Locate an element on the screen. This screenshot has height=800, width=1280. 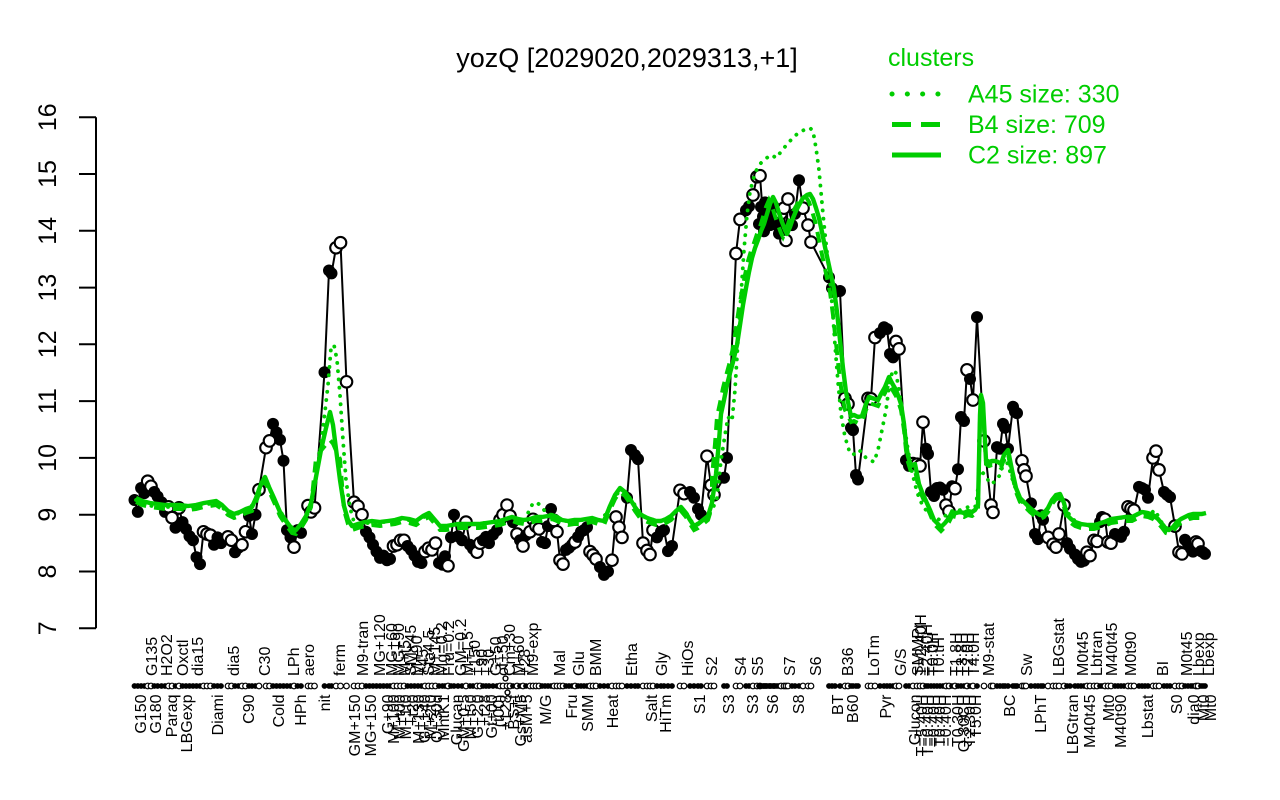
svg-text: Salt is located at coordinates (652, 708).